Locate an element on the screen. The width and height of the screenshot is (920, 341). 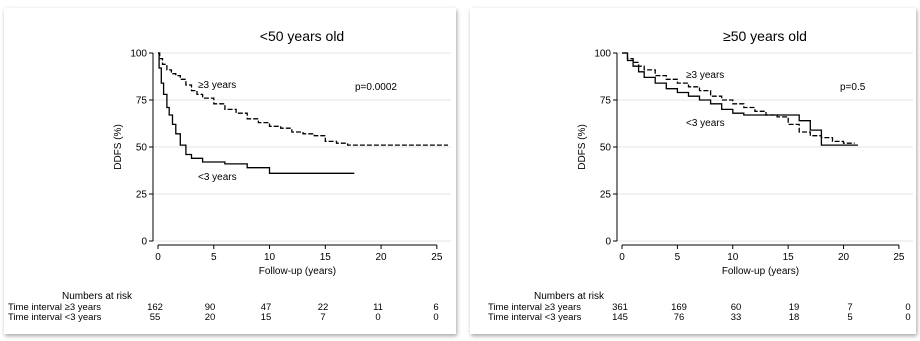
risk-value: 47 is located at coordinates (266, 307).